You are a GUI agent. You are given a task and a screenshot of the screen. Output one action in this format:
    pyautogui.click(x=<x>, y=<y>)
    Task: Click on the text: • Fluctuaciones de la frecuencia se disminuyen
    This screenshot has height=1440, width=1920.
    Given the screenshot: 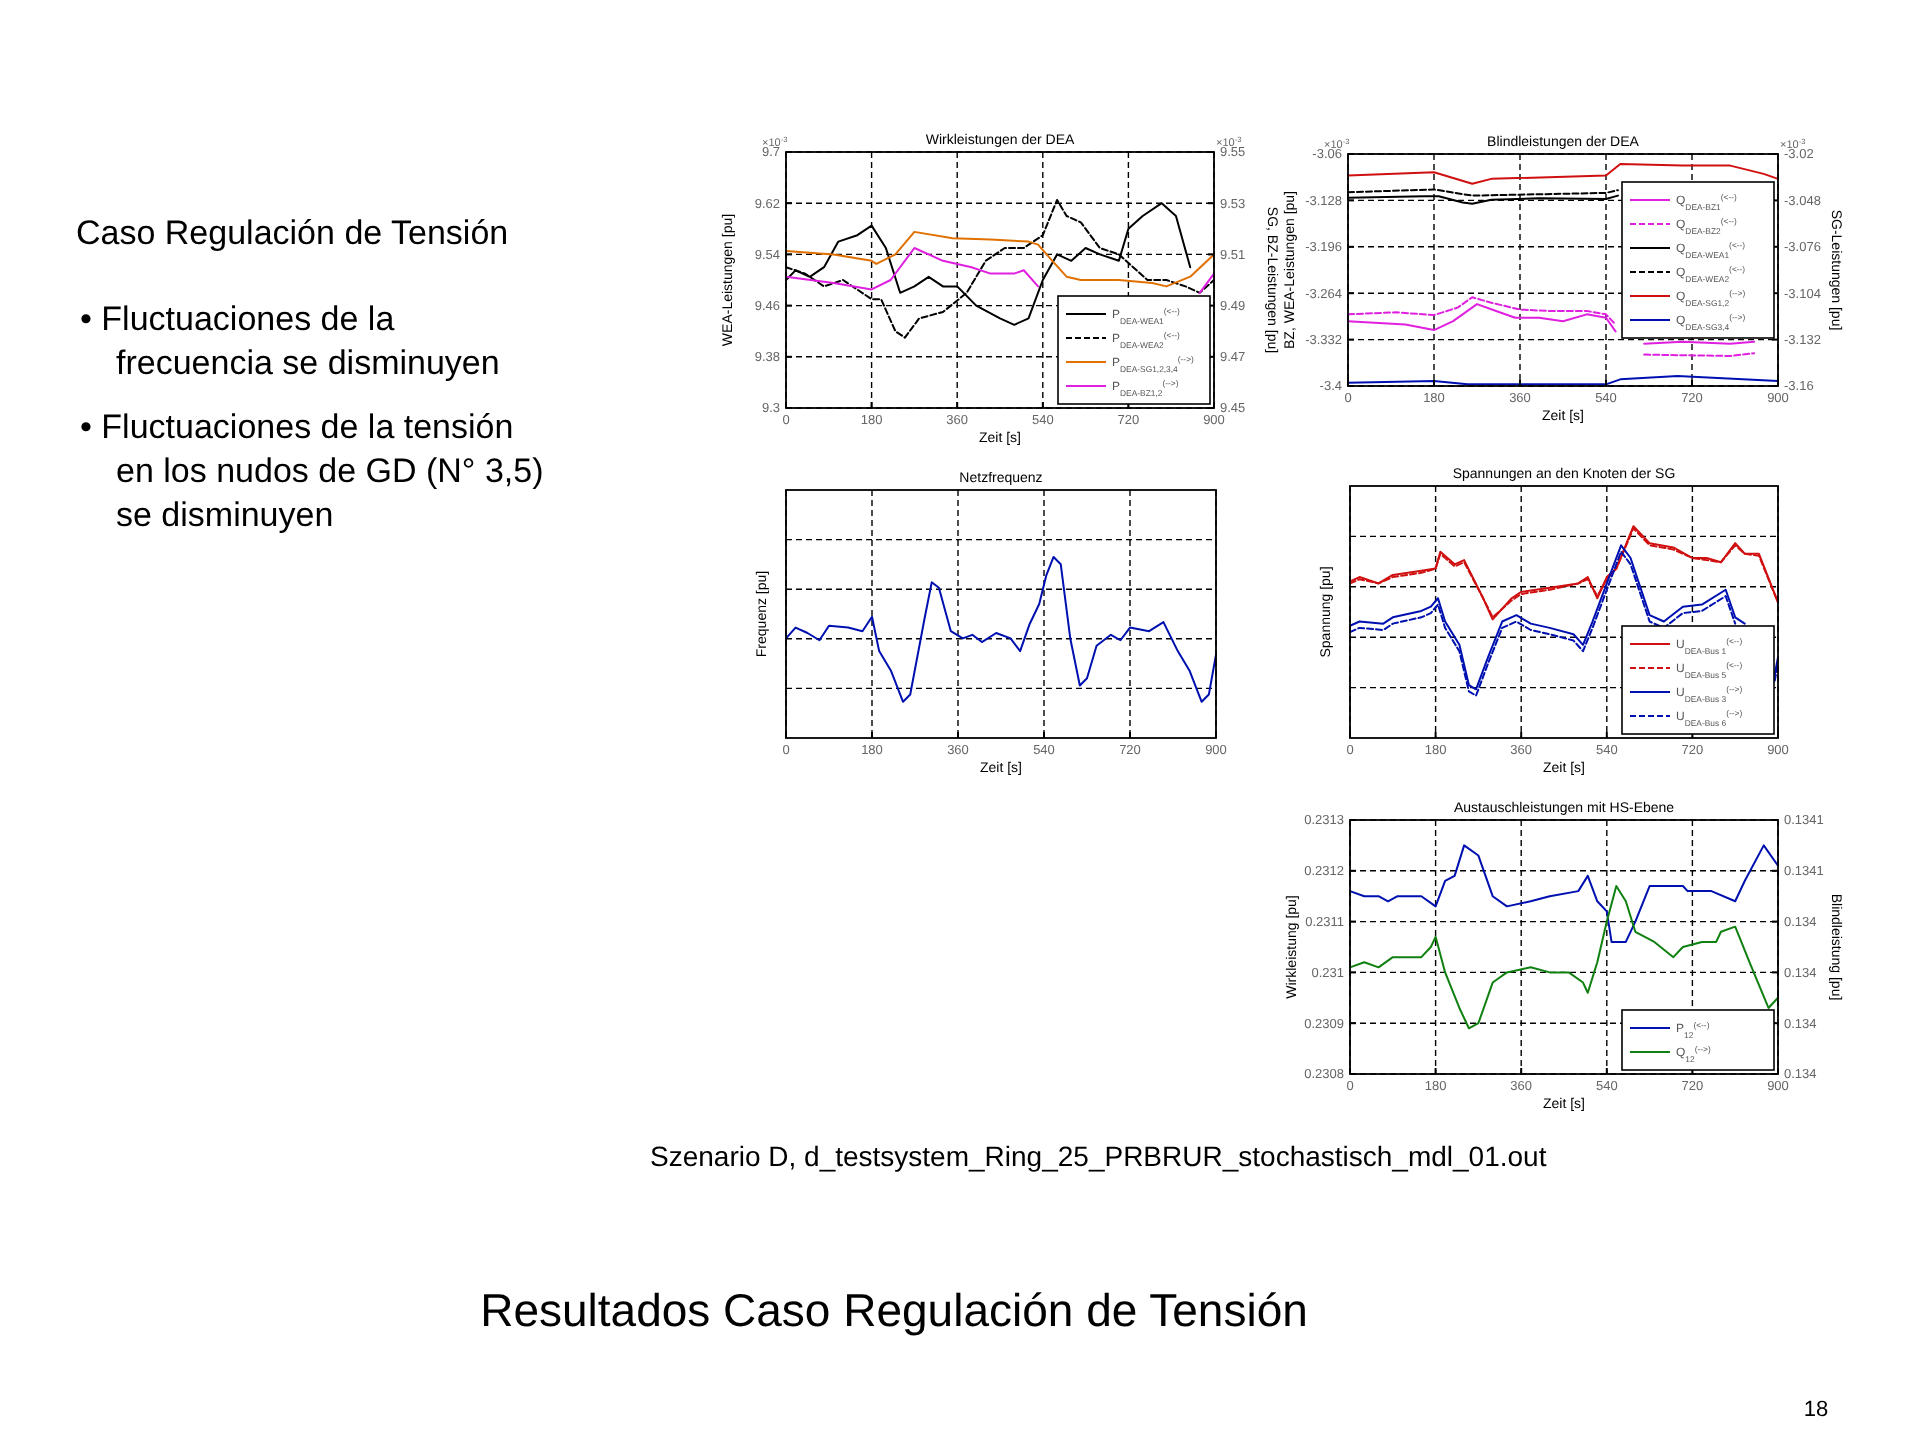 What is the action you would take?
    pyautogui.click(x=290, y=341)
    